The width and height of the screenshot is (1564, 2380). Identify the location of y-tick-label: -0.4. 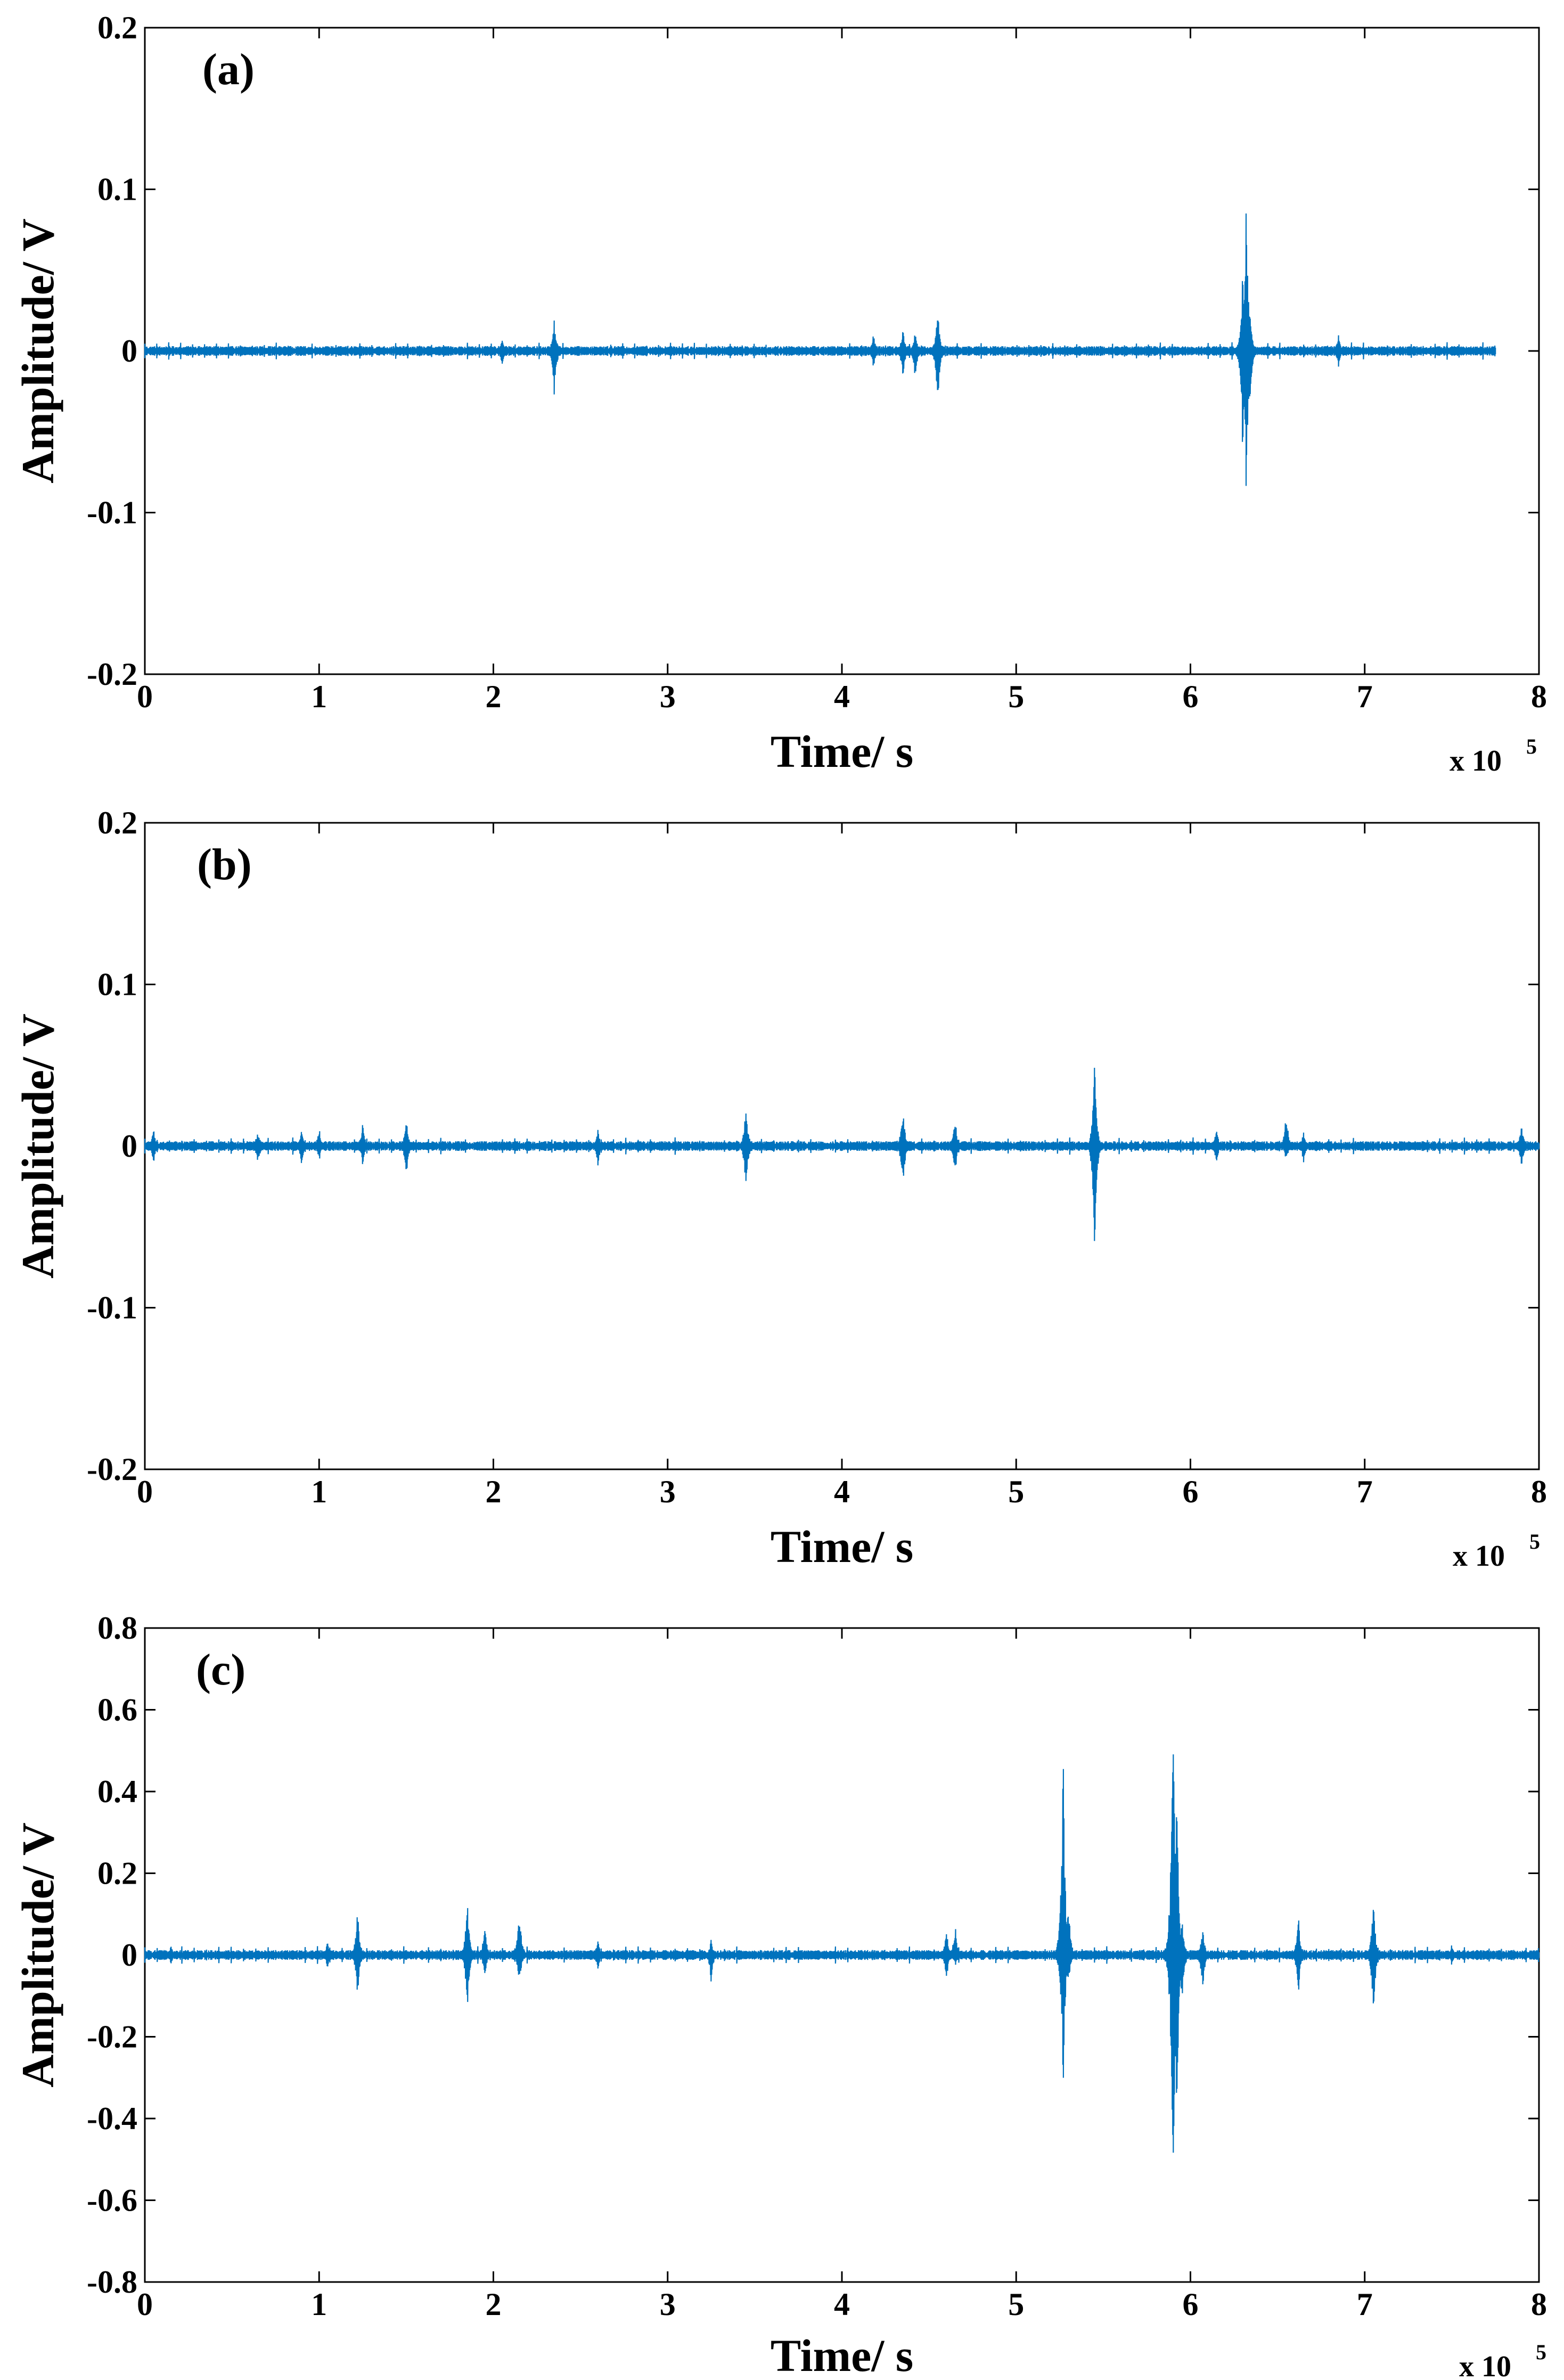
(112, 2118).